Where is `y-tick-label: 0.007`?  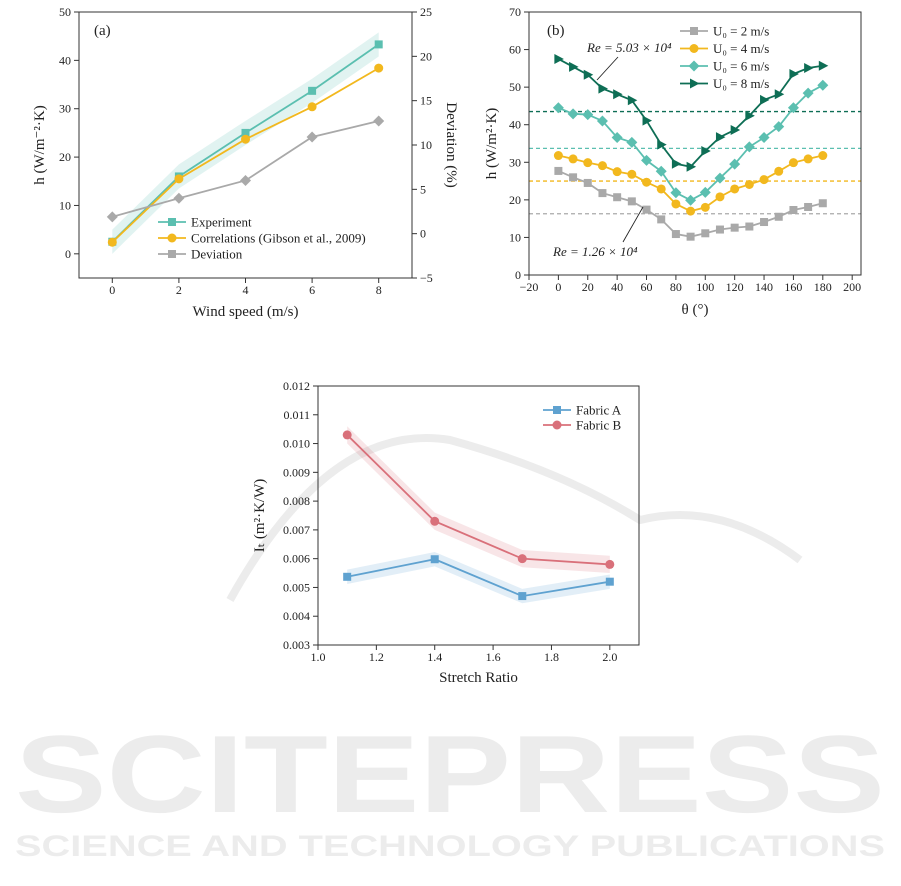
y-tick-label: 0.007 is located at coordinates (296, 530).